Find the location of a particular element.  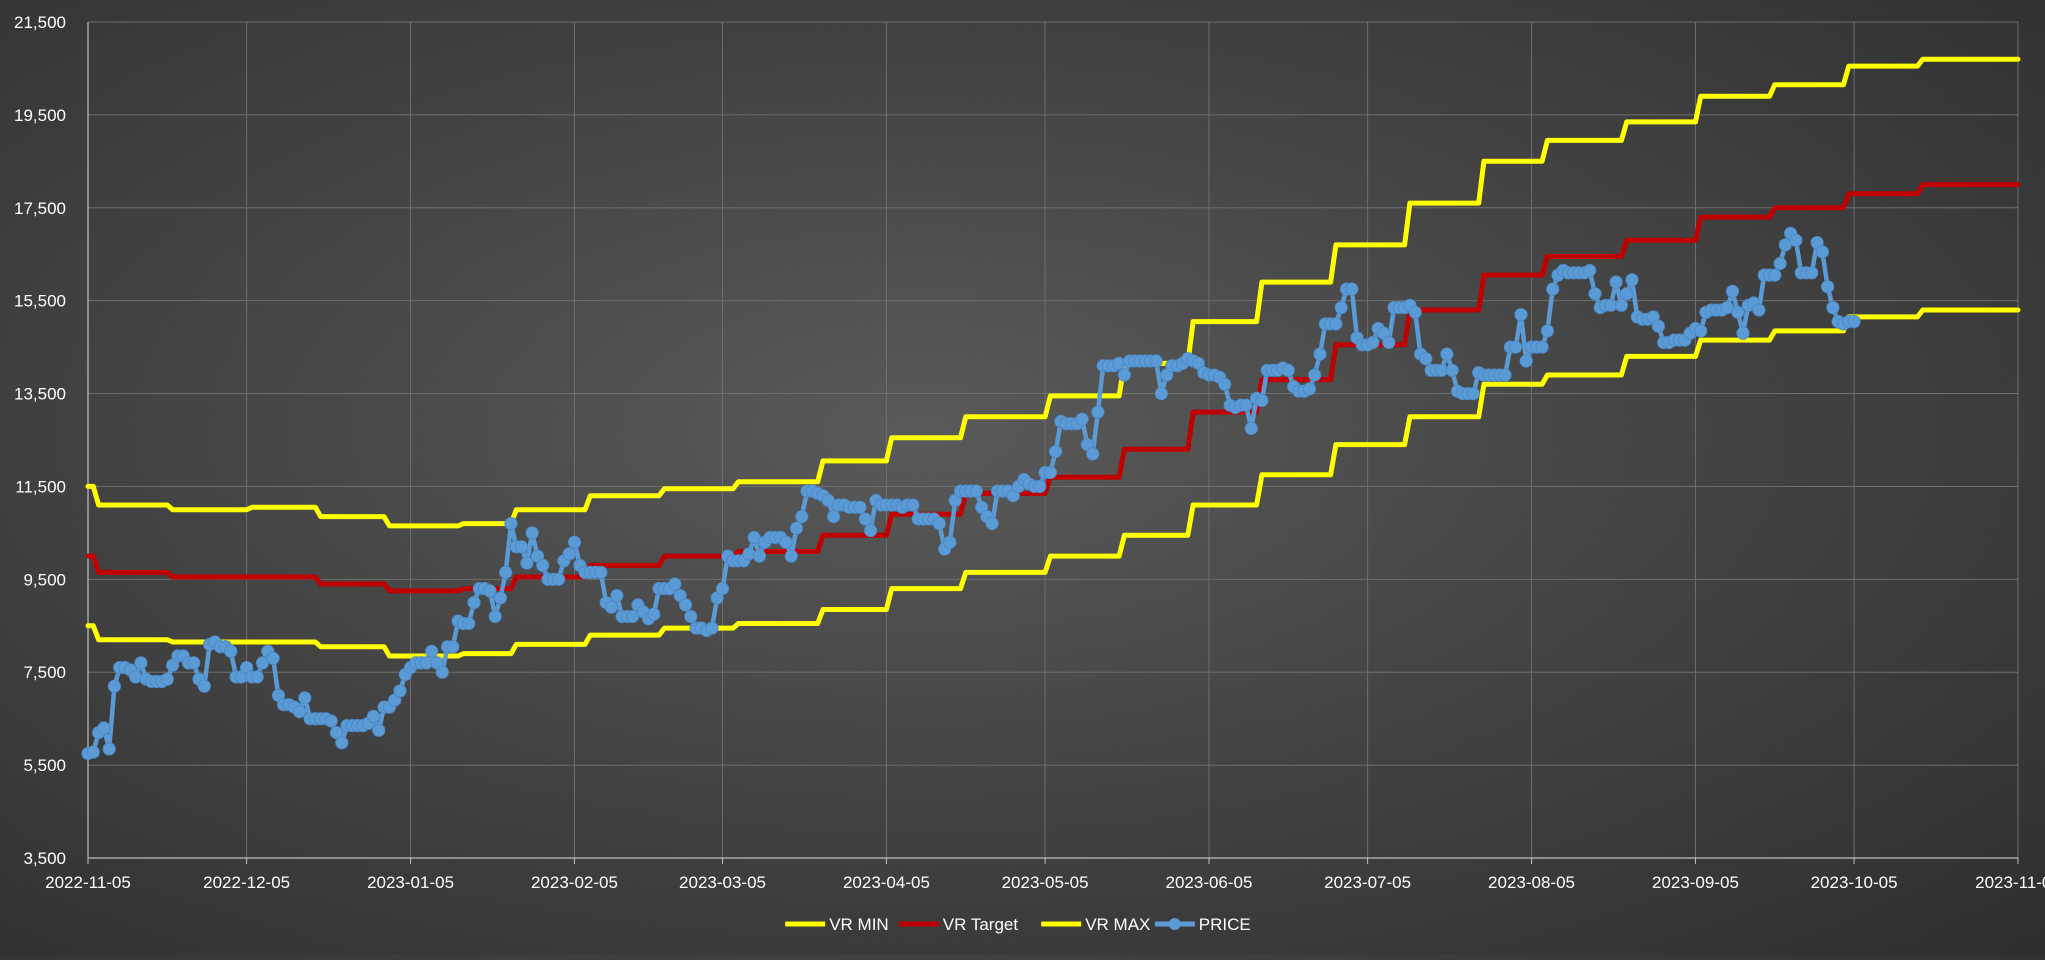

x-tick-label: 2023-07-05 is located at coordinates (1367, 882).